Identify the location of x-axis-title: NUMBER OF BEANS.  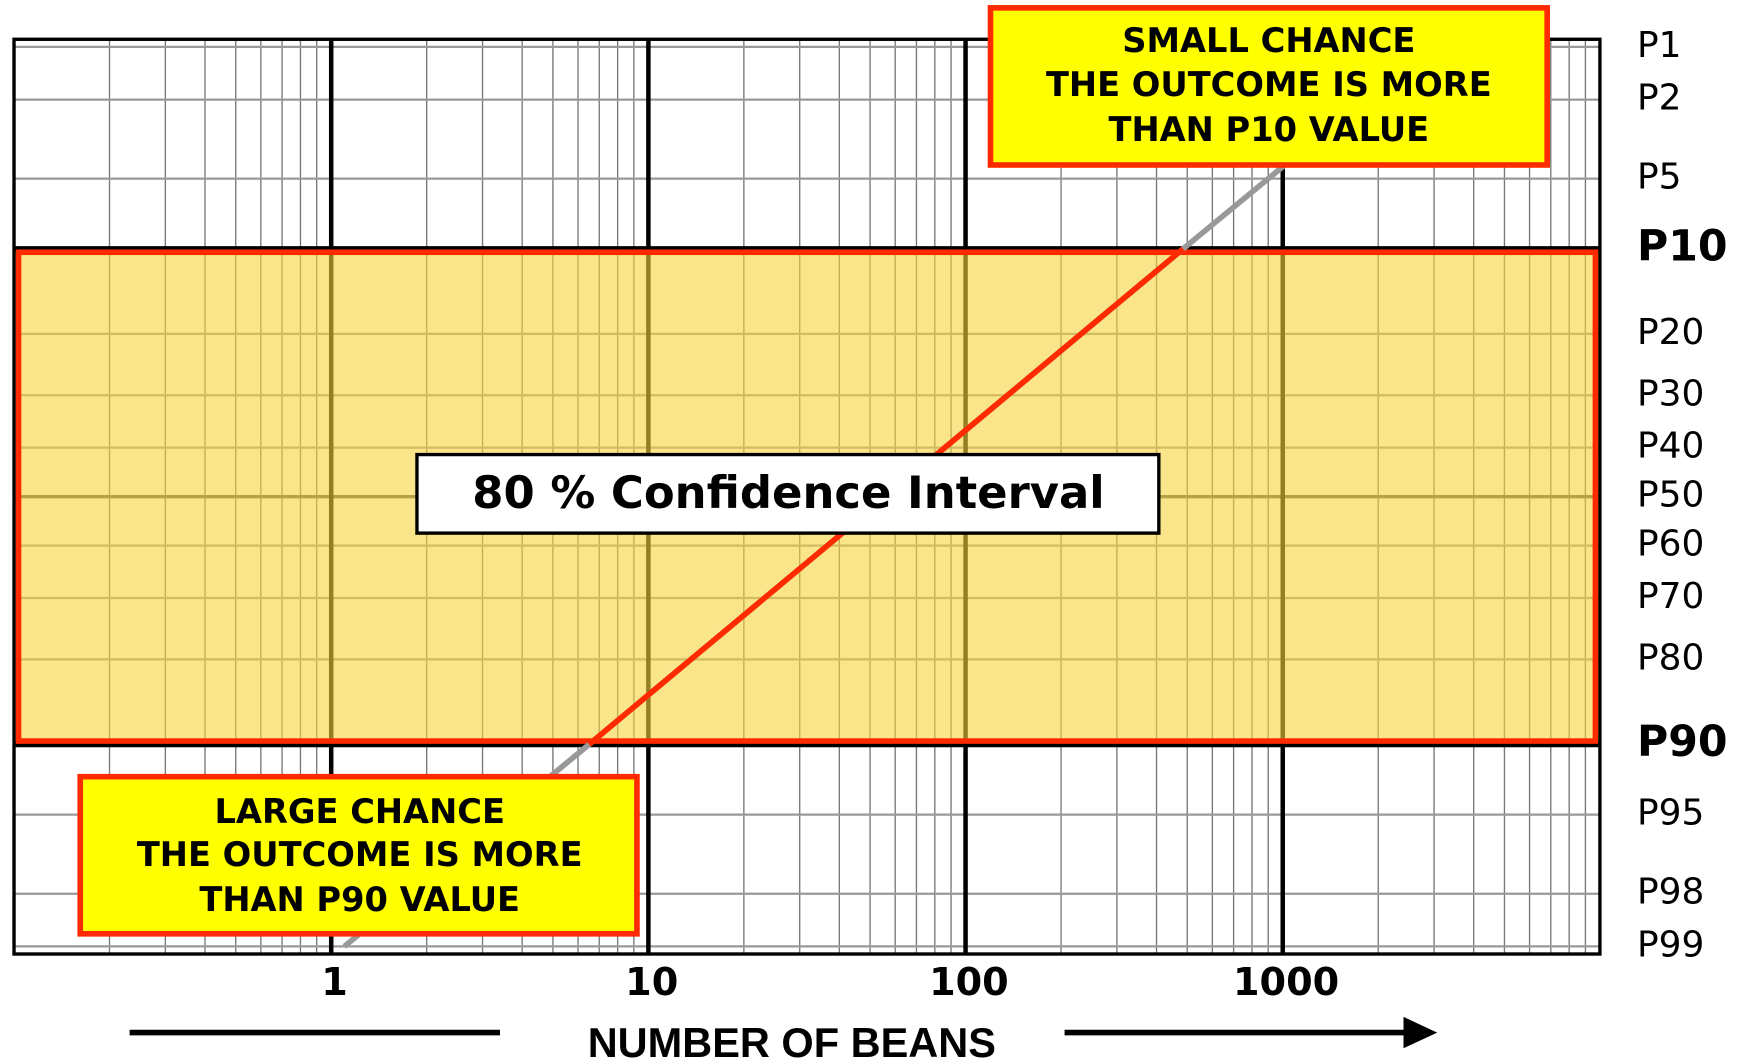
(792, 1041).